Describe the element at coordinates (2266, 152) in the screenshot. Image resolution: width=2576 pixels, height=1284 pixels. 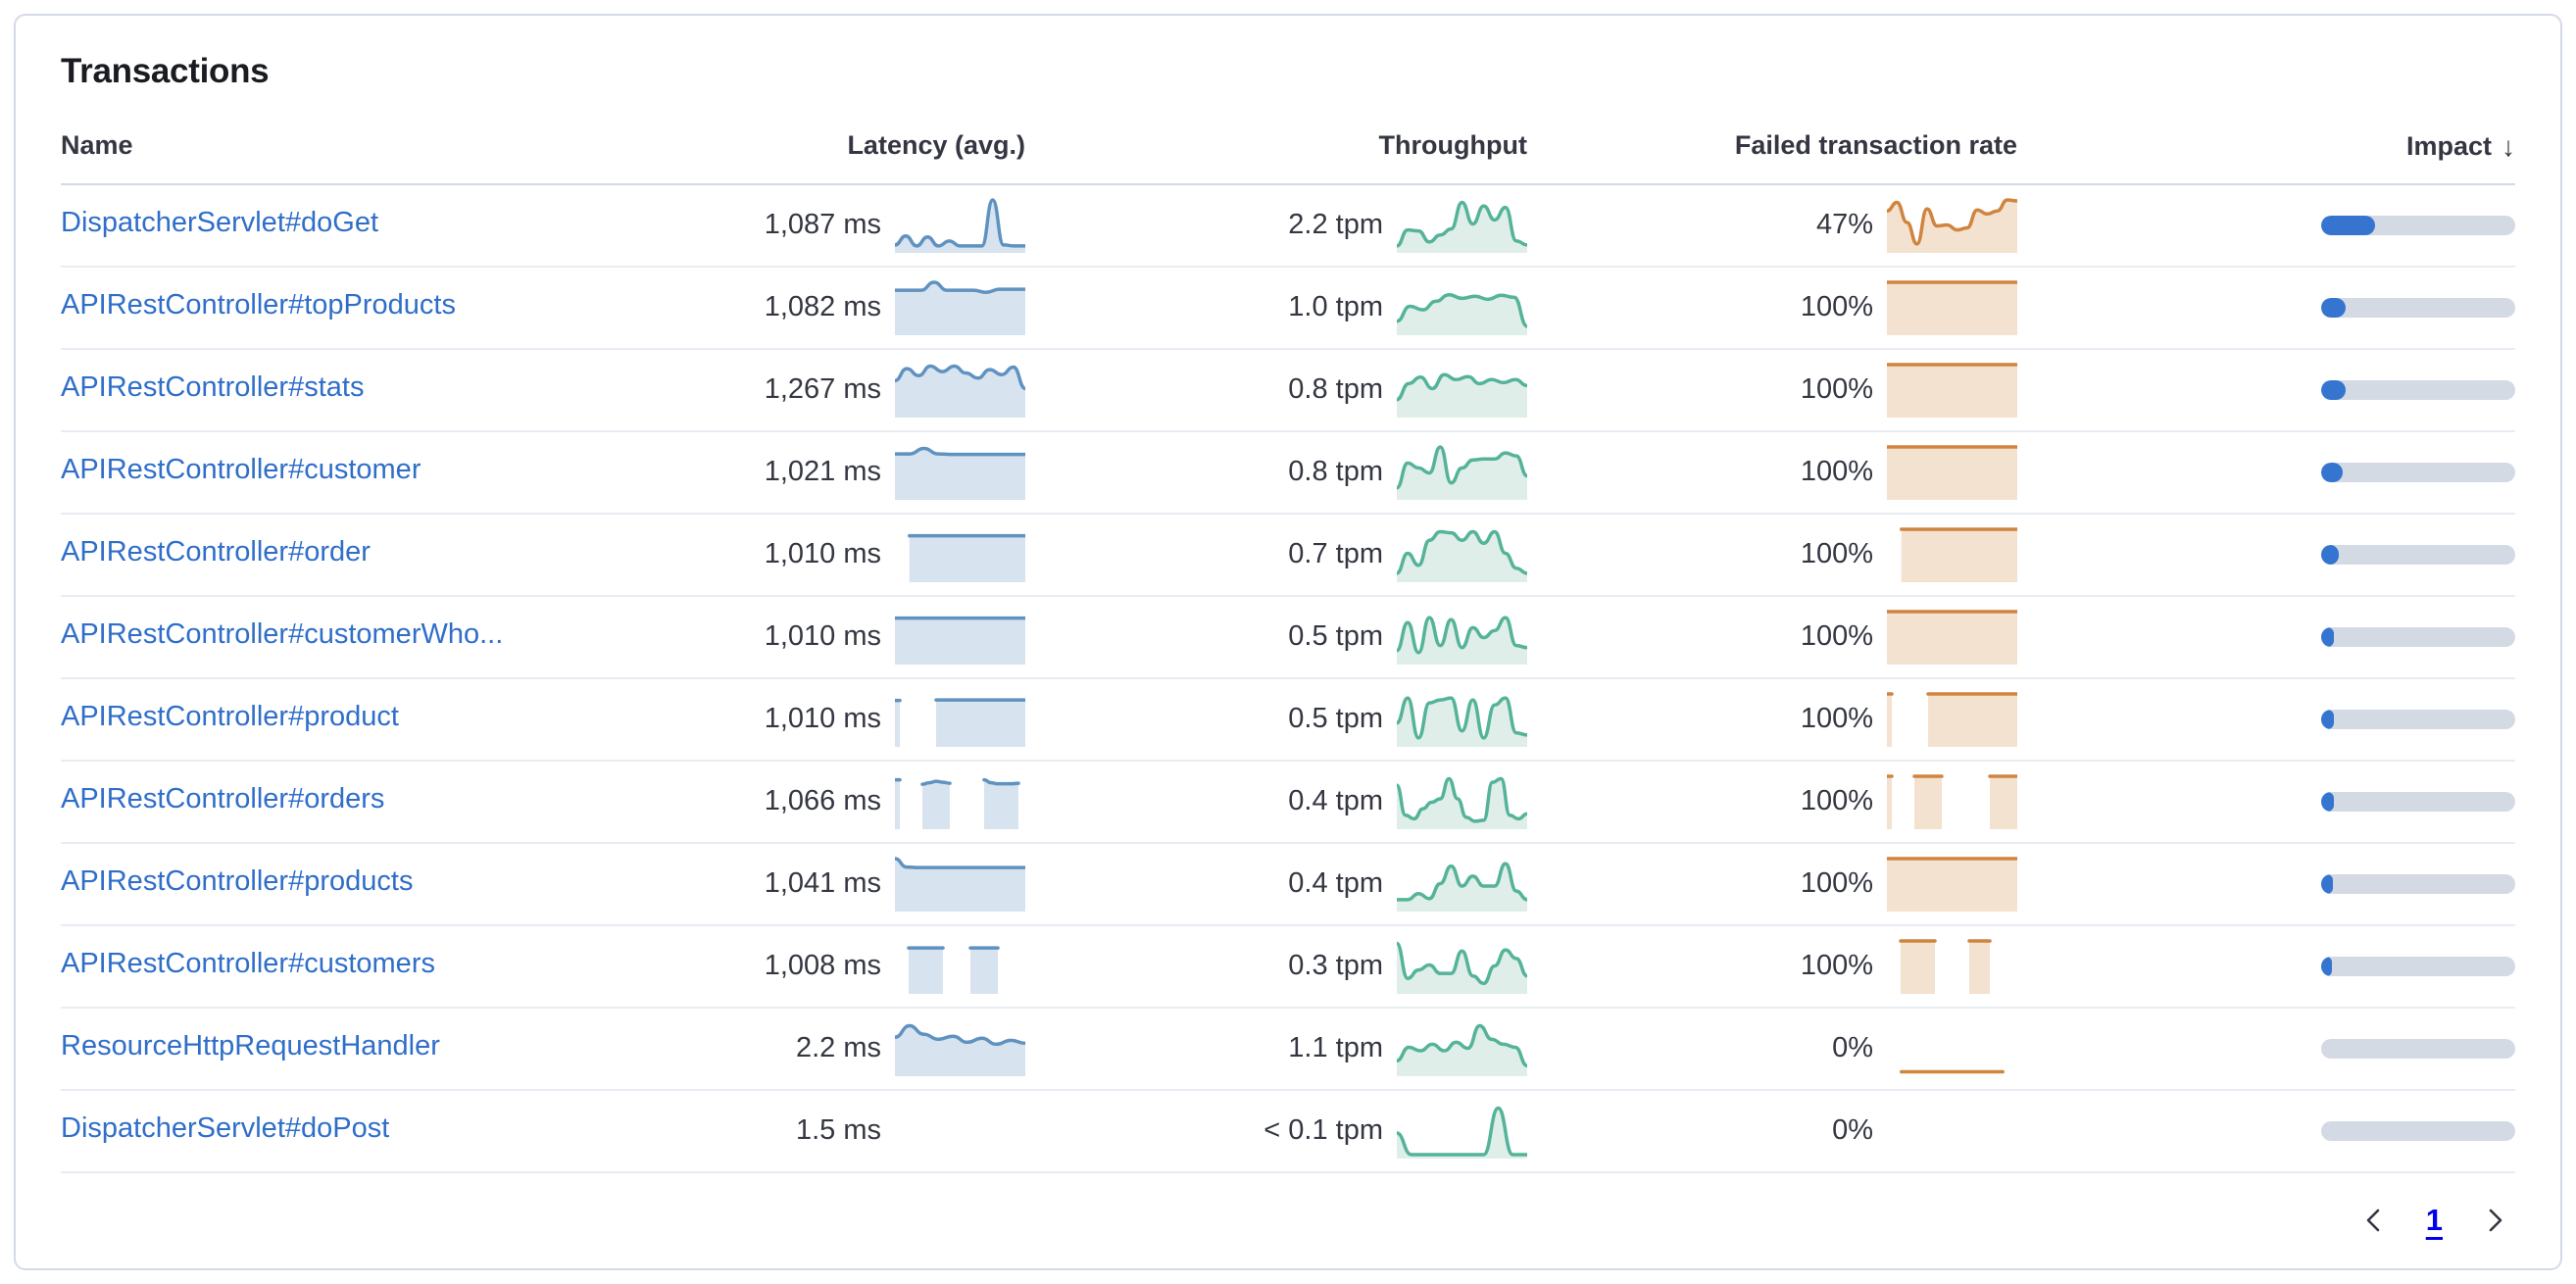
I see `column-header-impact: Impact ↓` at that location.